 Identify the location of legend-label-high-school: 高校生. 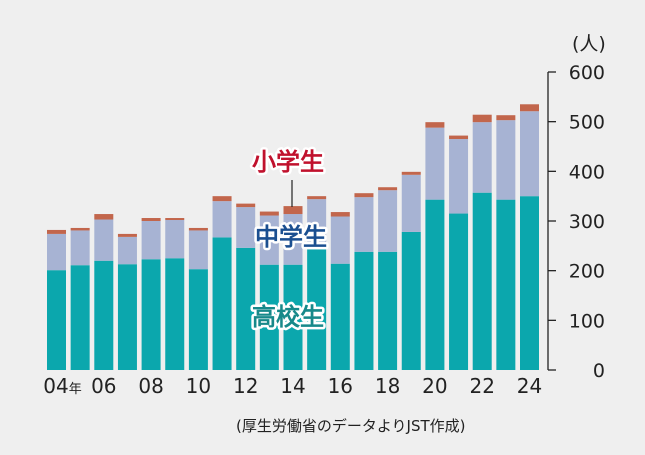
(288, 317).